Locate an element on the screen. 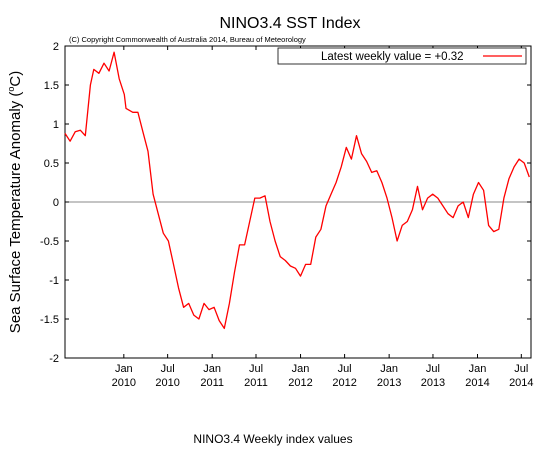 The height and width of the screenshot is (455, 546). legend-box is located at coordinates (402, 56).